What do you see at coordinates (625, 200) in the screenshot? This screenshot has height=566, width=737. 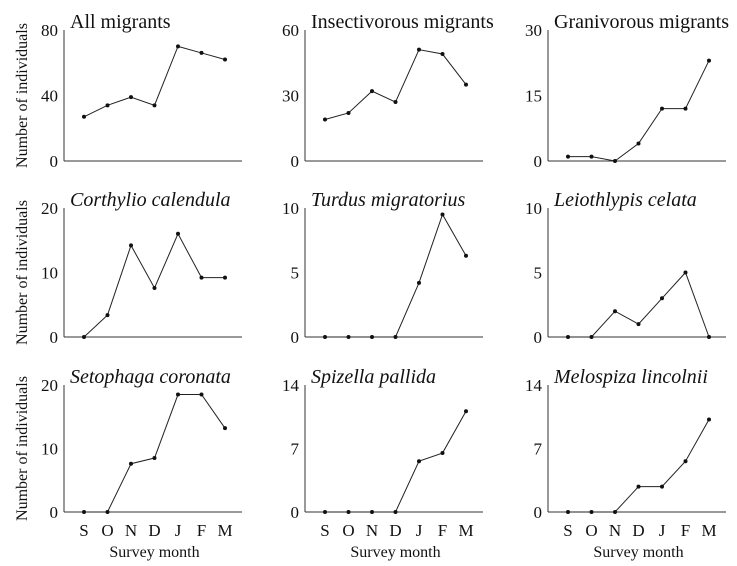 I see `panel-title: Leiothlypis celata` at bounding box center [625, 200].